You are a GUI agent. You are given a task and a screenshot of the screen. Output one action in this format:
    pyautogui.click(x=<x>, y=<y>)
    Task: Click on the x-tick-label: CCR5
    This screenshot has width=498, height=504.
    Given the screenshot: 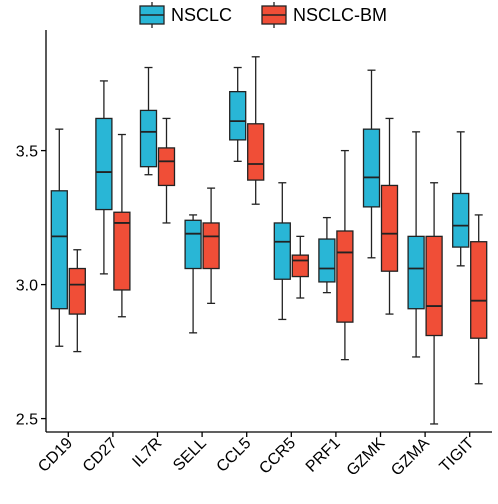 What is the action you would take?
    pyautogui.click(x=277, y=456)
    